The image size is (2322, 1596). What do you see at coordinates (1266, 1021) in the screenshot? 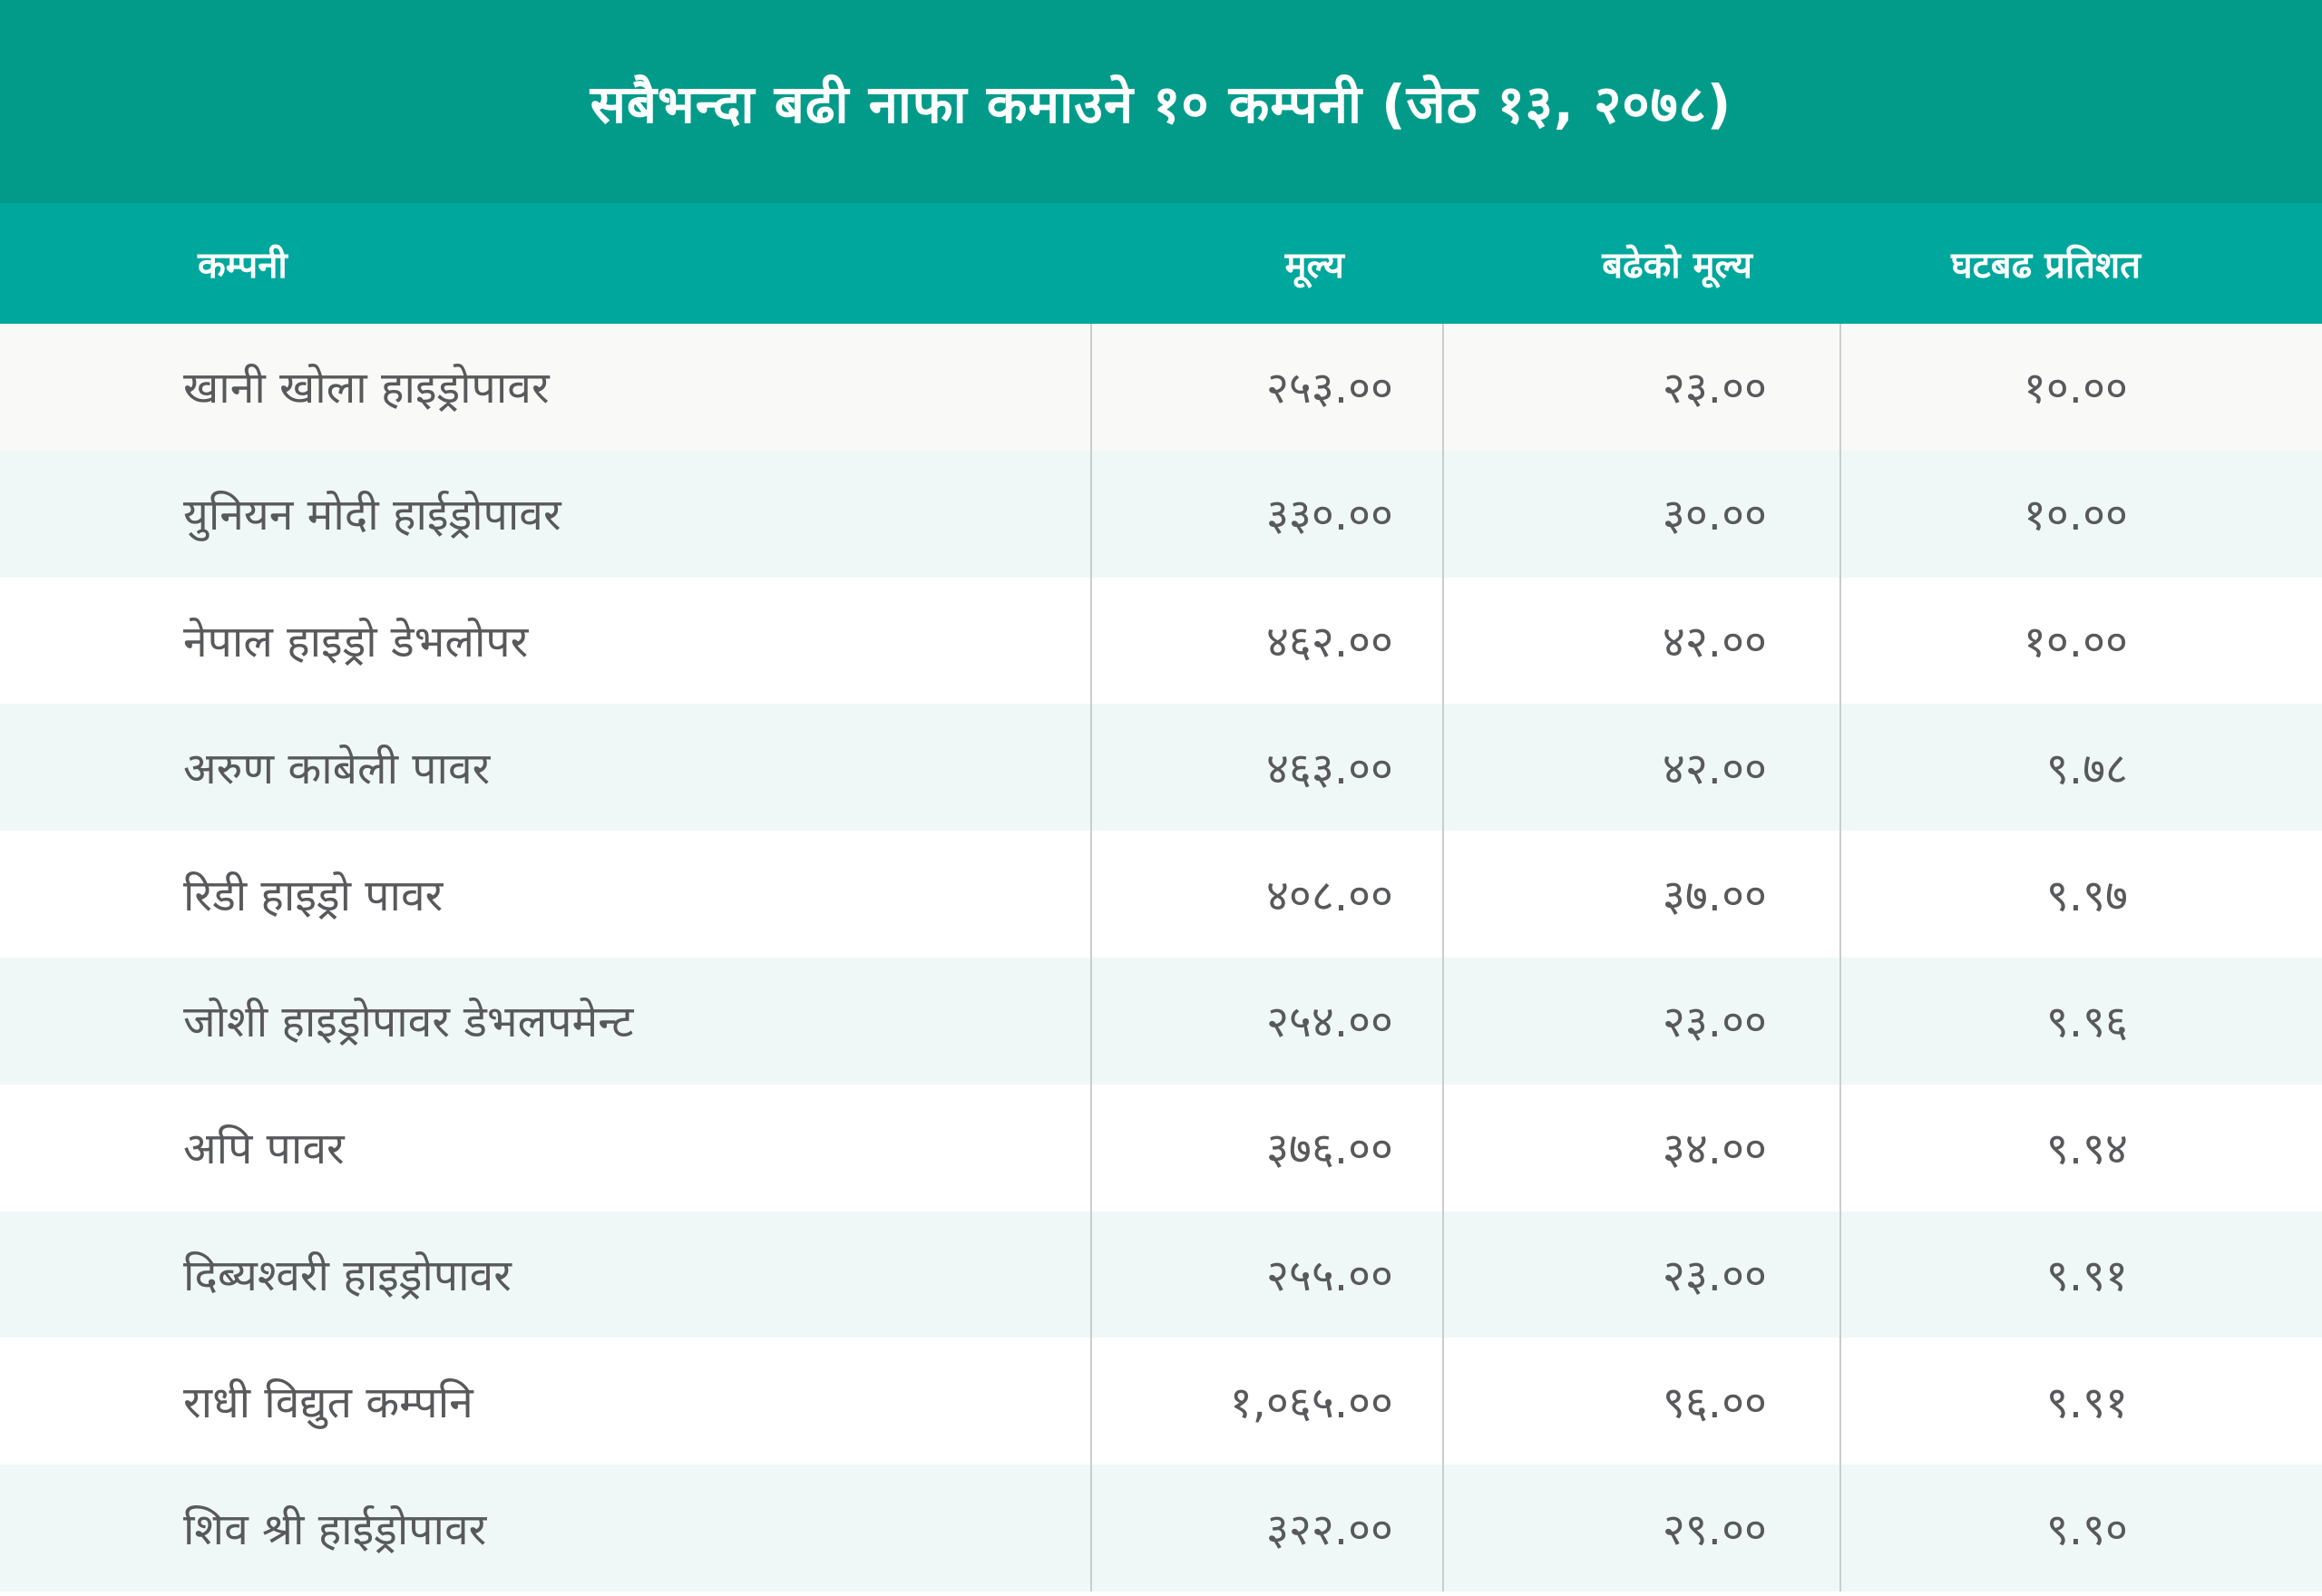
I see `price-cell: २५४.००` at bounding box center [1266, 1021].